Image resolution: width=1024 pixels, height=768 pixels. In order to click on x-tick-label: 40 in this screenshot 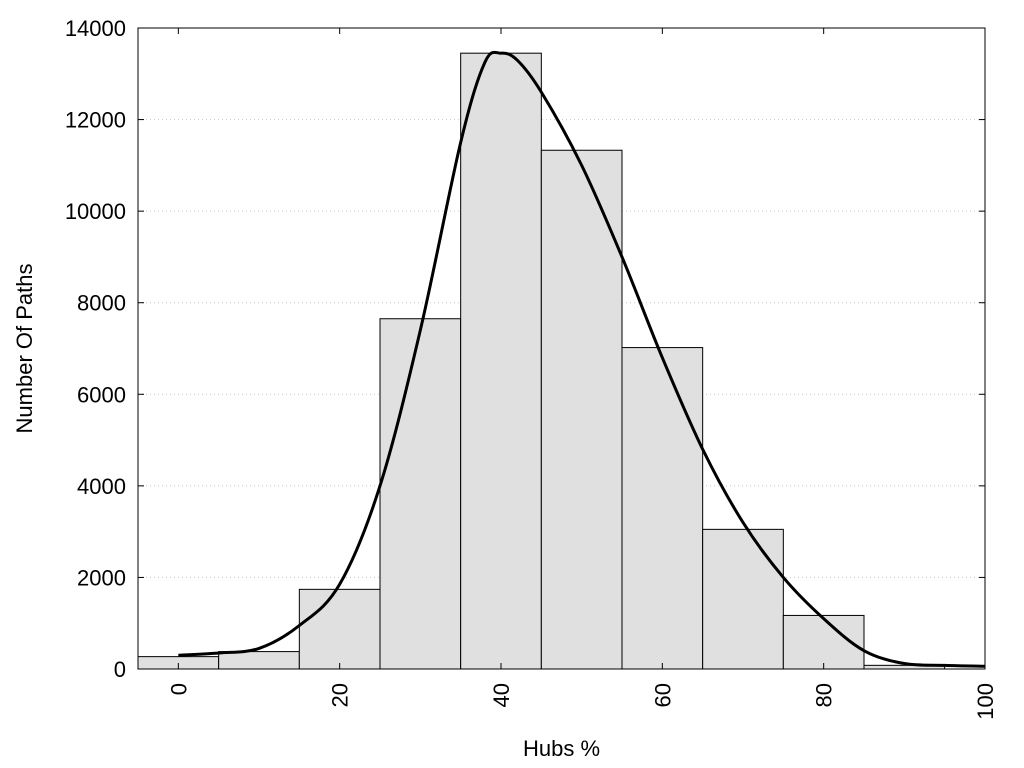, I will do `click(501, 695)`.